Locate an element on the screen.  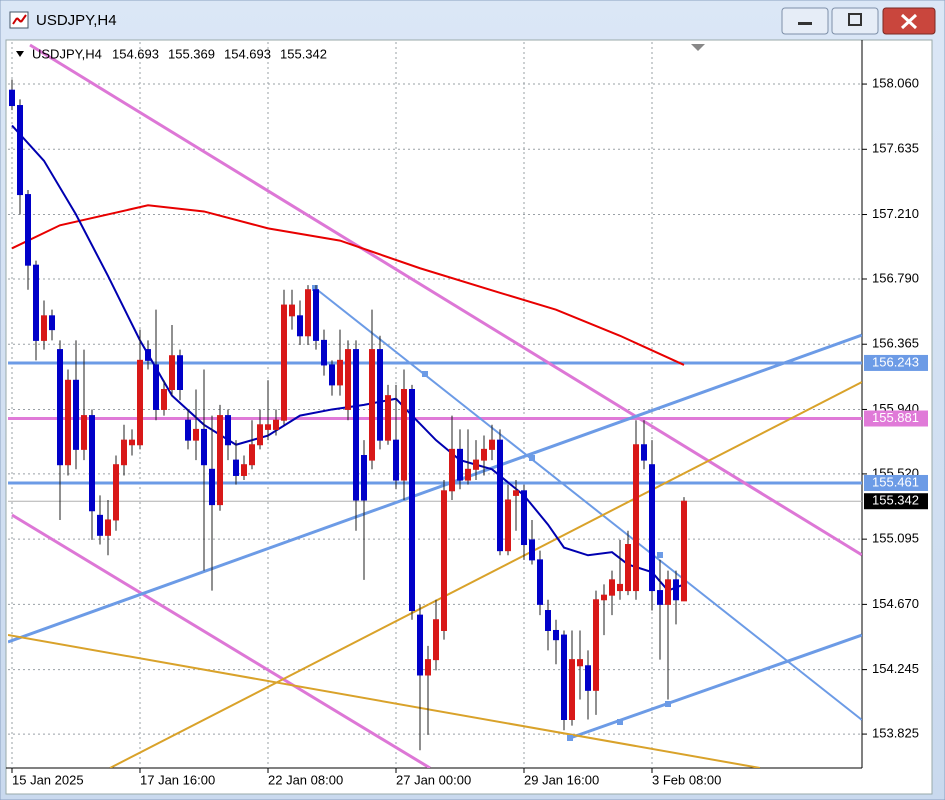
header-marker is located at coordinates (20, 54).